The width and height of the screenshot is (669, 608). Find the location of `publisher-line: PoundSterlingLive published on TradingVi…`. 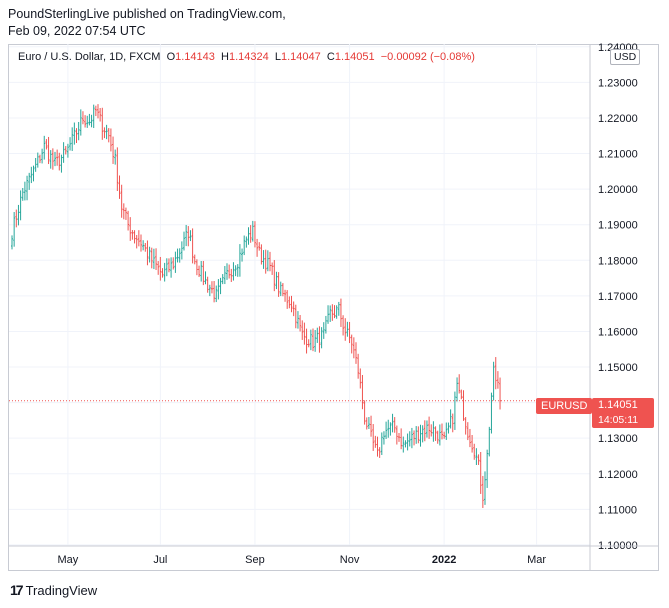

publisher-line: PoundSterlingLive published on TradingVi… is located at coordinates (147, 14).